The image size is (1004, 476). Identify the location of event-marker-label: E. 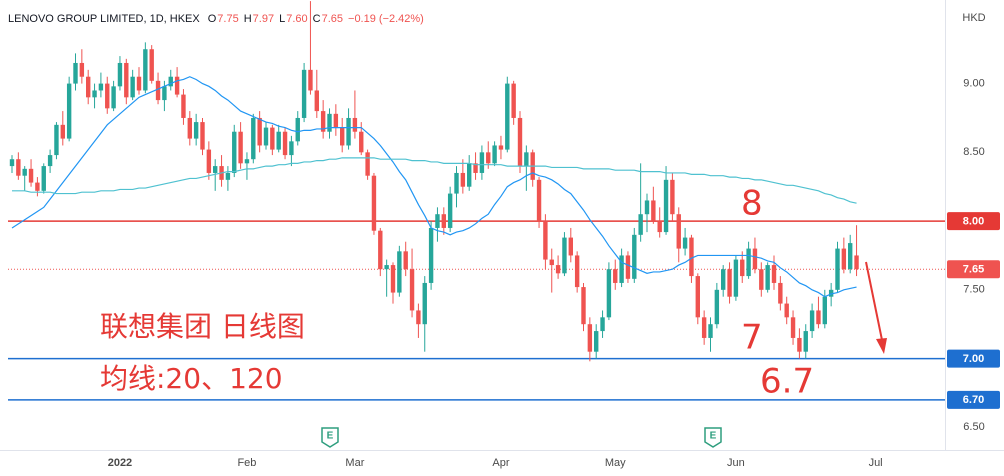
(713, 436).